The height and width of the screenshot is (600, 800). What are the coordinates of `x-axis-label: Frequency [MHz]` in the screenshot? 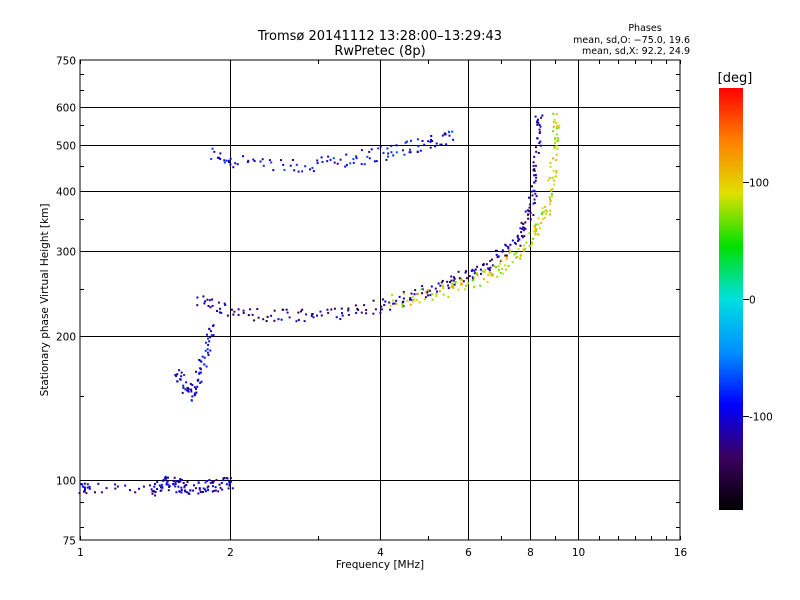 It's located at (380, 565).